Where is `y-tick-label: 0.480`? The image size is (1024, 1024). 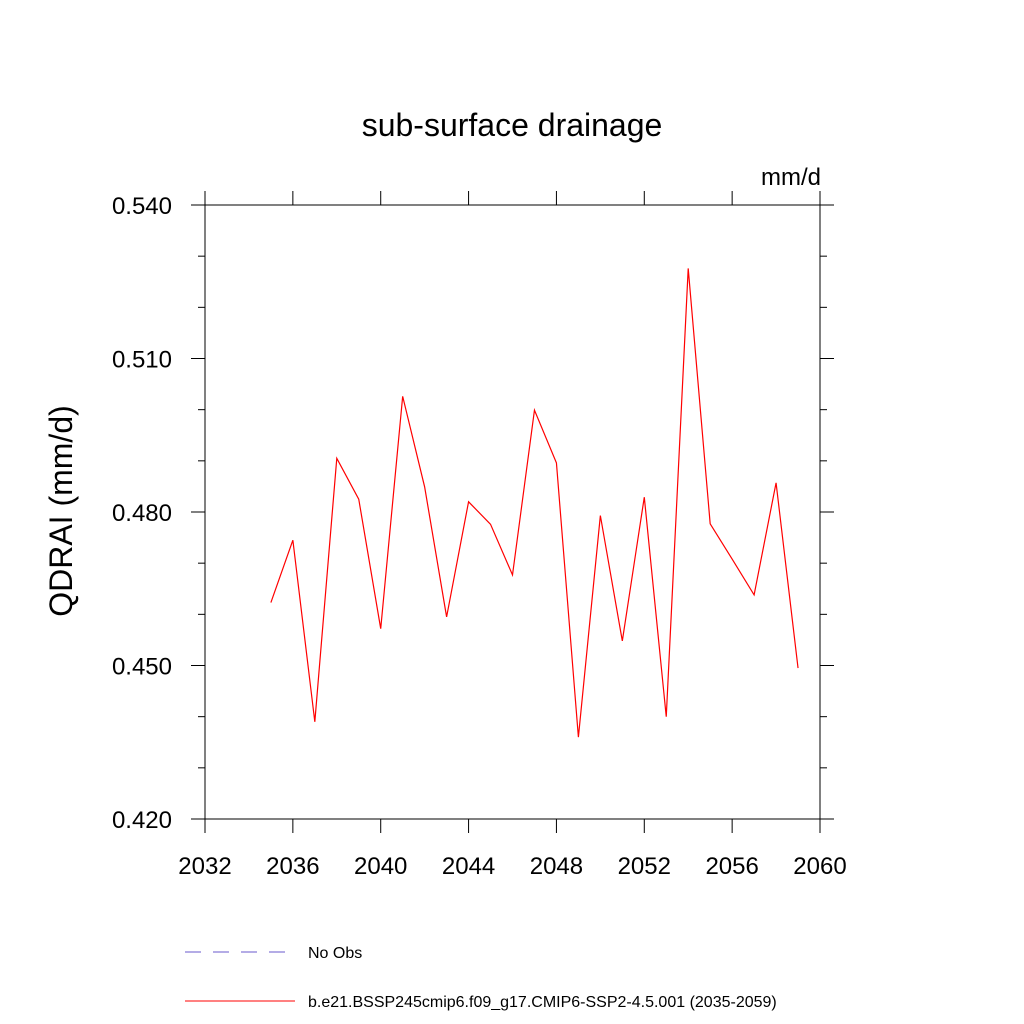
y-tick-label: 0.480 is located at coordinates (142, 513).